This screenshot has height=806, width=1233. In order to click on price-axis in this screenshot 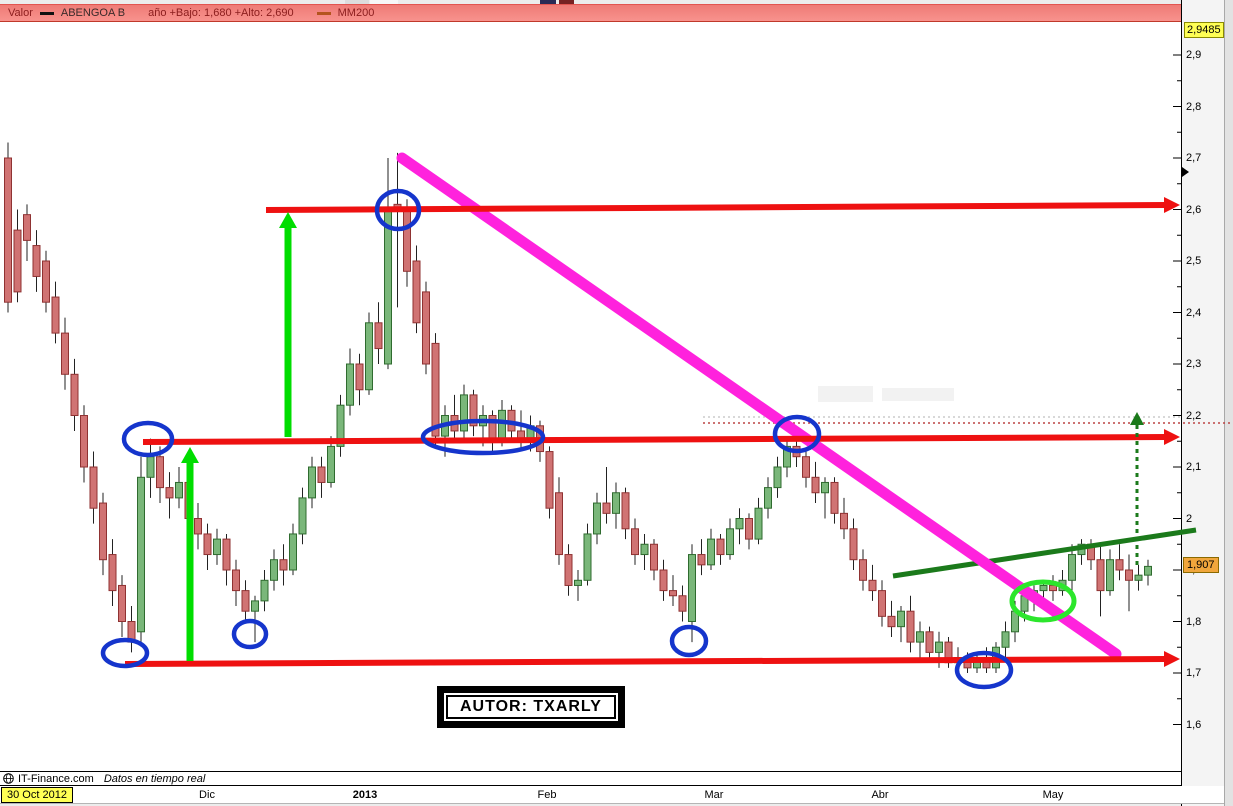, I will do `click(1202, 403)`.